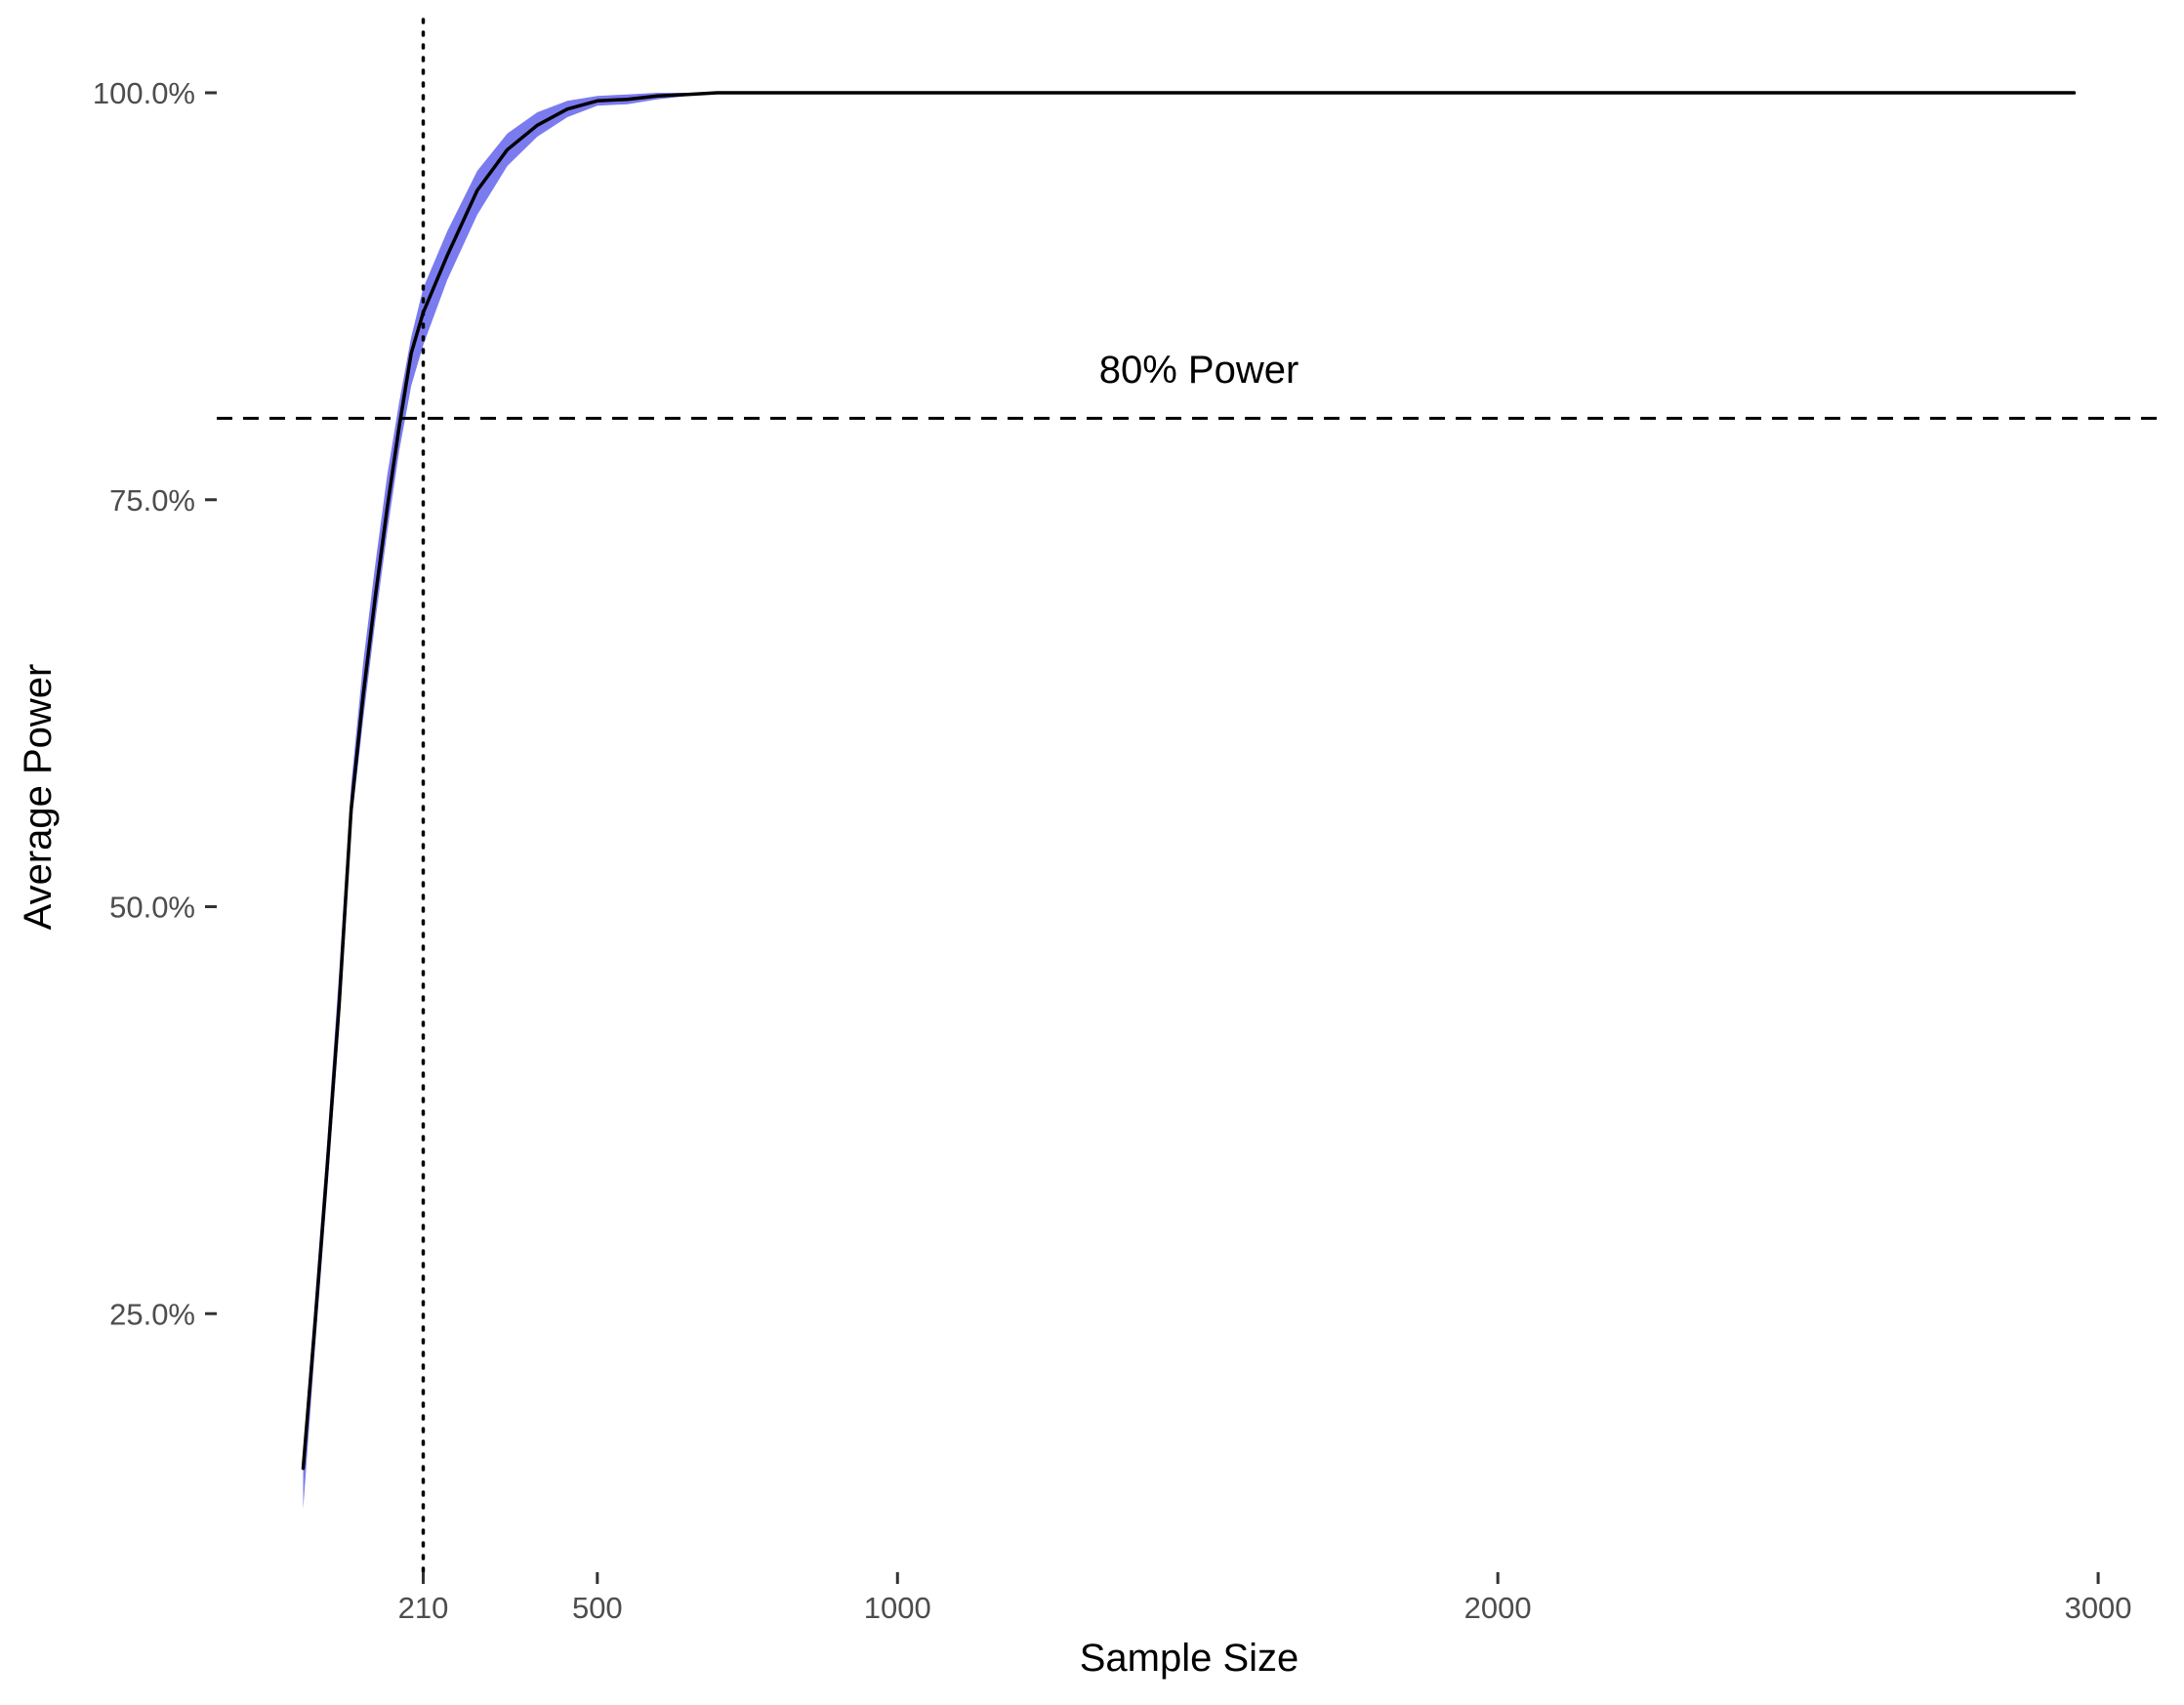 The height and width of the screenshot is (1705, 2184). Describe the element at coordinates (2098, 1608) in the screenshot. I see `x-tick-label: 3000` at that location.